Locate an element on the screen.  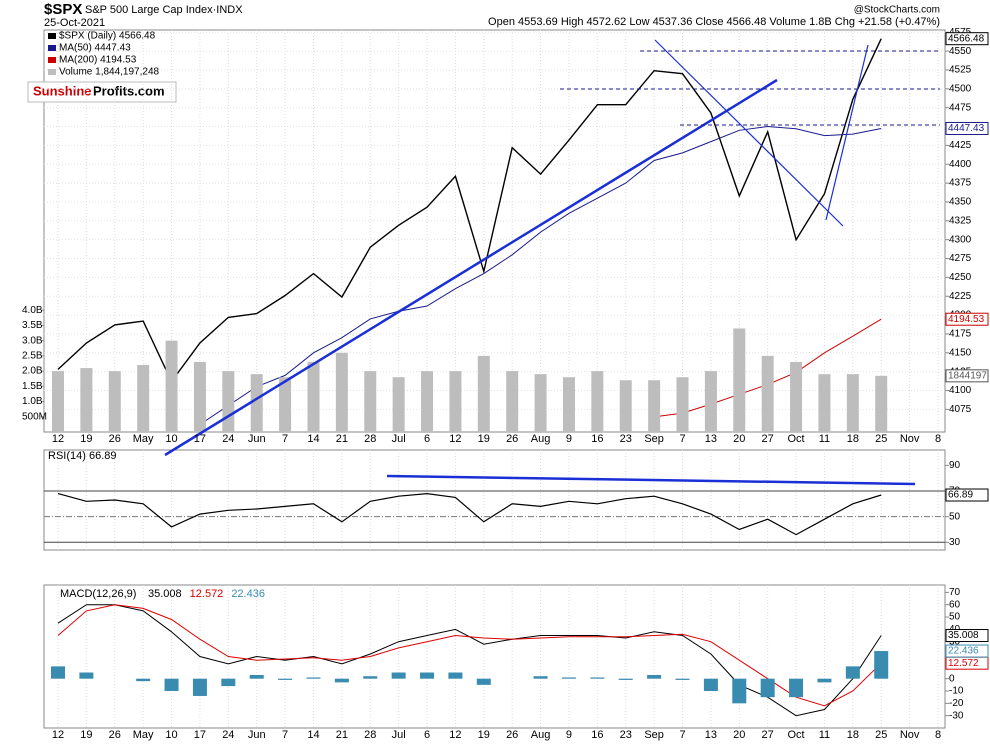
x-tick-label: 16 is located at coordinates (597, 735).